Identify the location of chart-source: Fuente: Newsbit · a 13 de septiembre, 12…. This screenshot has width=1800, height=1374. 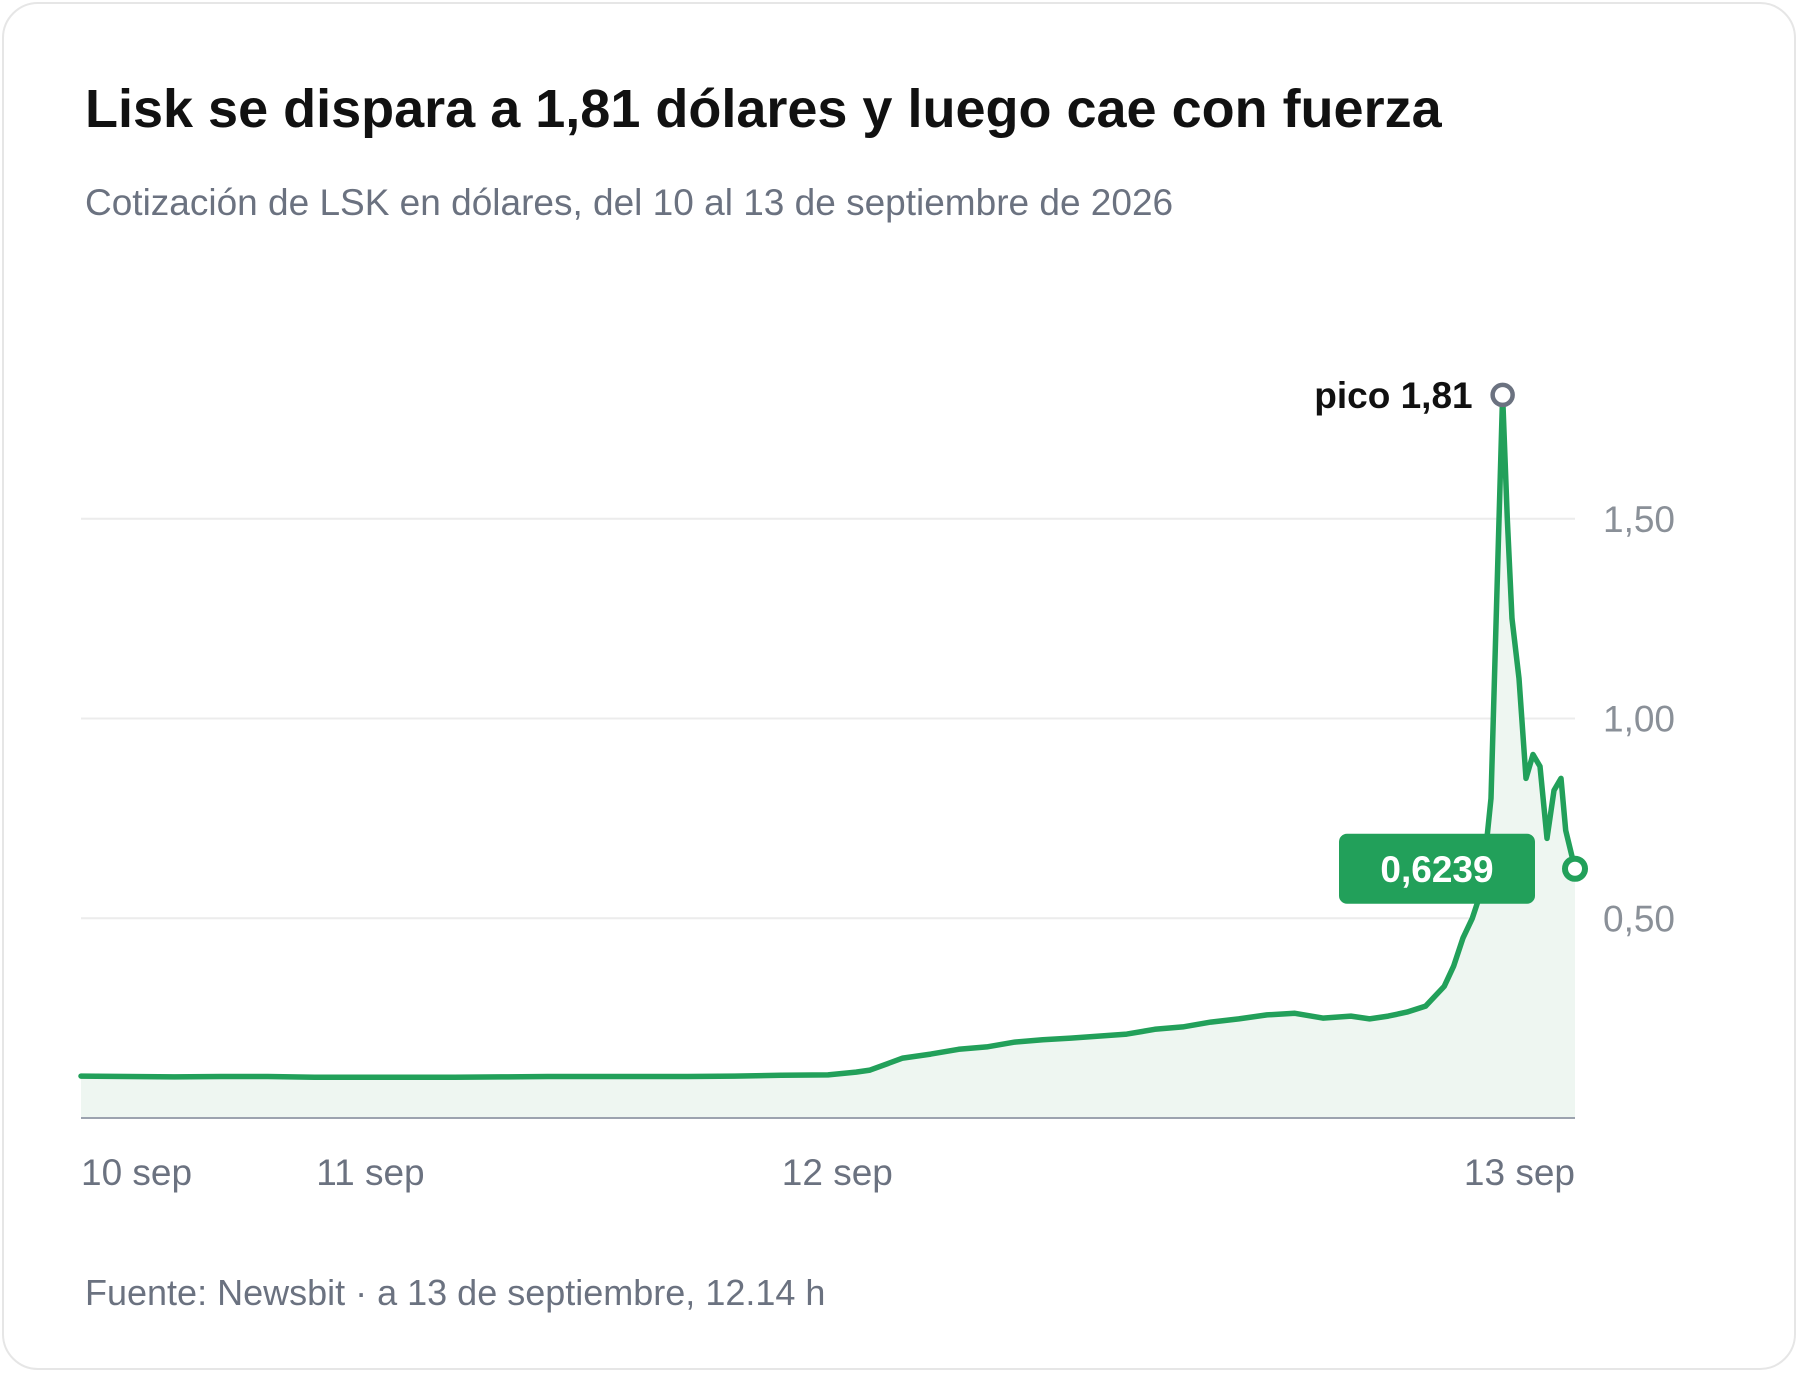
(455, 1292).